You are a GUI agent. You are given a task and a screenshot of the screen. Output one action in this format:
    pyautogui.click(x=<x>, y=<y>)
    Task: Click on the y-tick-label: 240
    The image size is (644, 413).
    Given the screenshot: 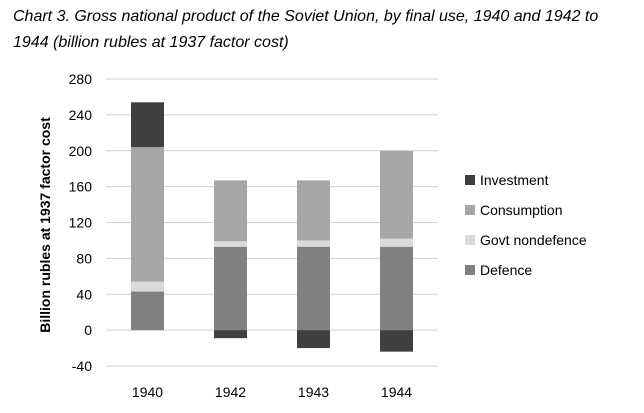 What is the action you would take?
    pyautogui.click(x=81, y=115)
    